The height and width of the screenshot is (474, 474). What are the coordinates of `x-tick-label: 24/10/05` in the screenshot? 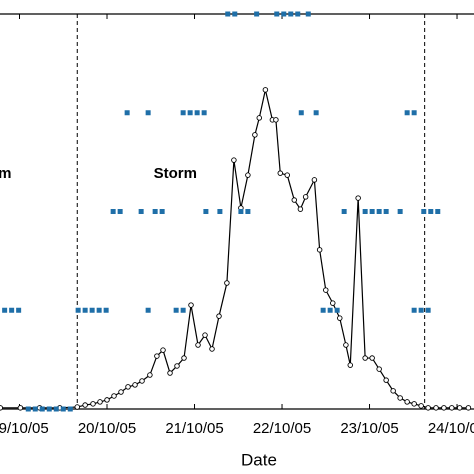 It's located at (451, 428).